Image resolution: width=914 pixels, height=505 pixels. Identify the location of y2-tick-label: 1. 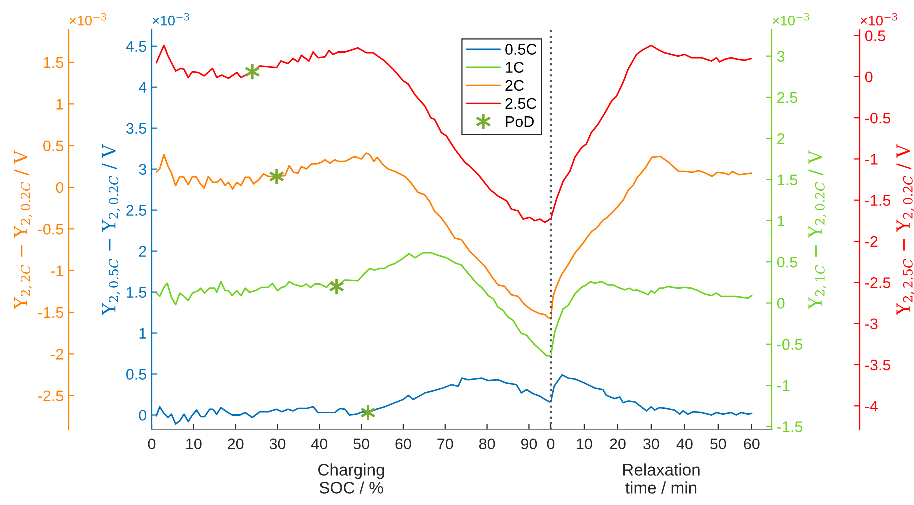
(60, 104).